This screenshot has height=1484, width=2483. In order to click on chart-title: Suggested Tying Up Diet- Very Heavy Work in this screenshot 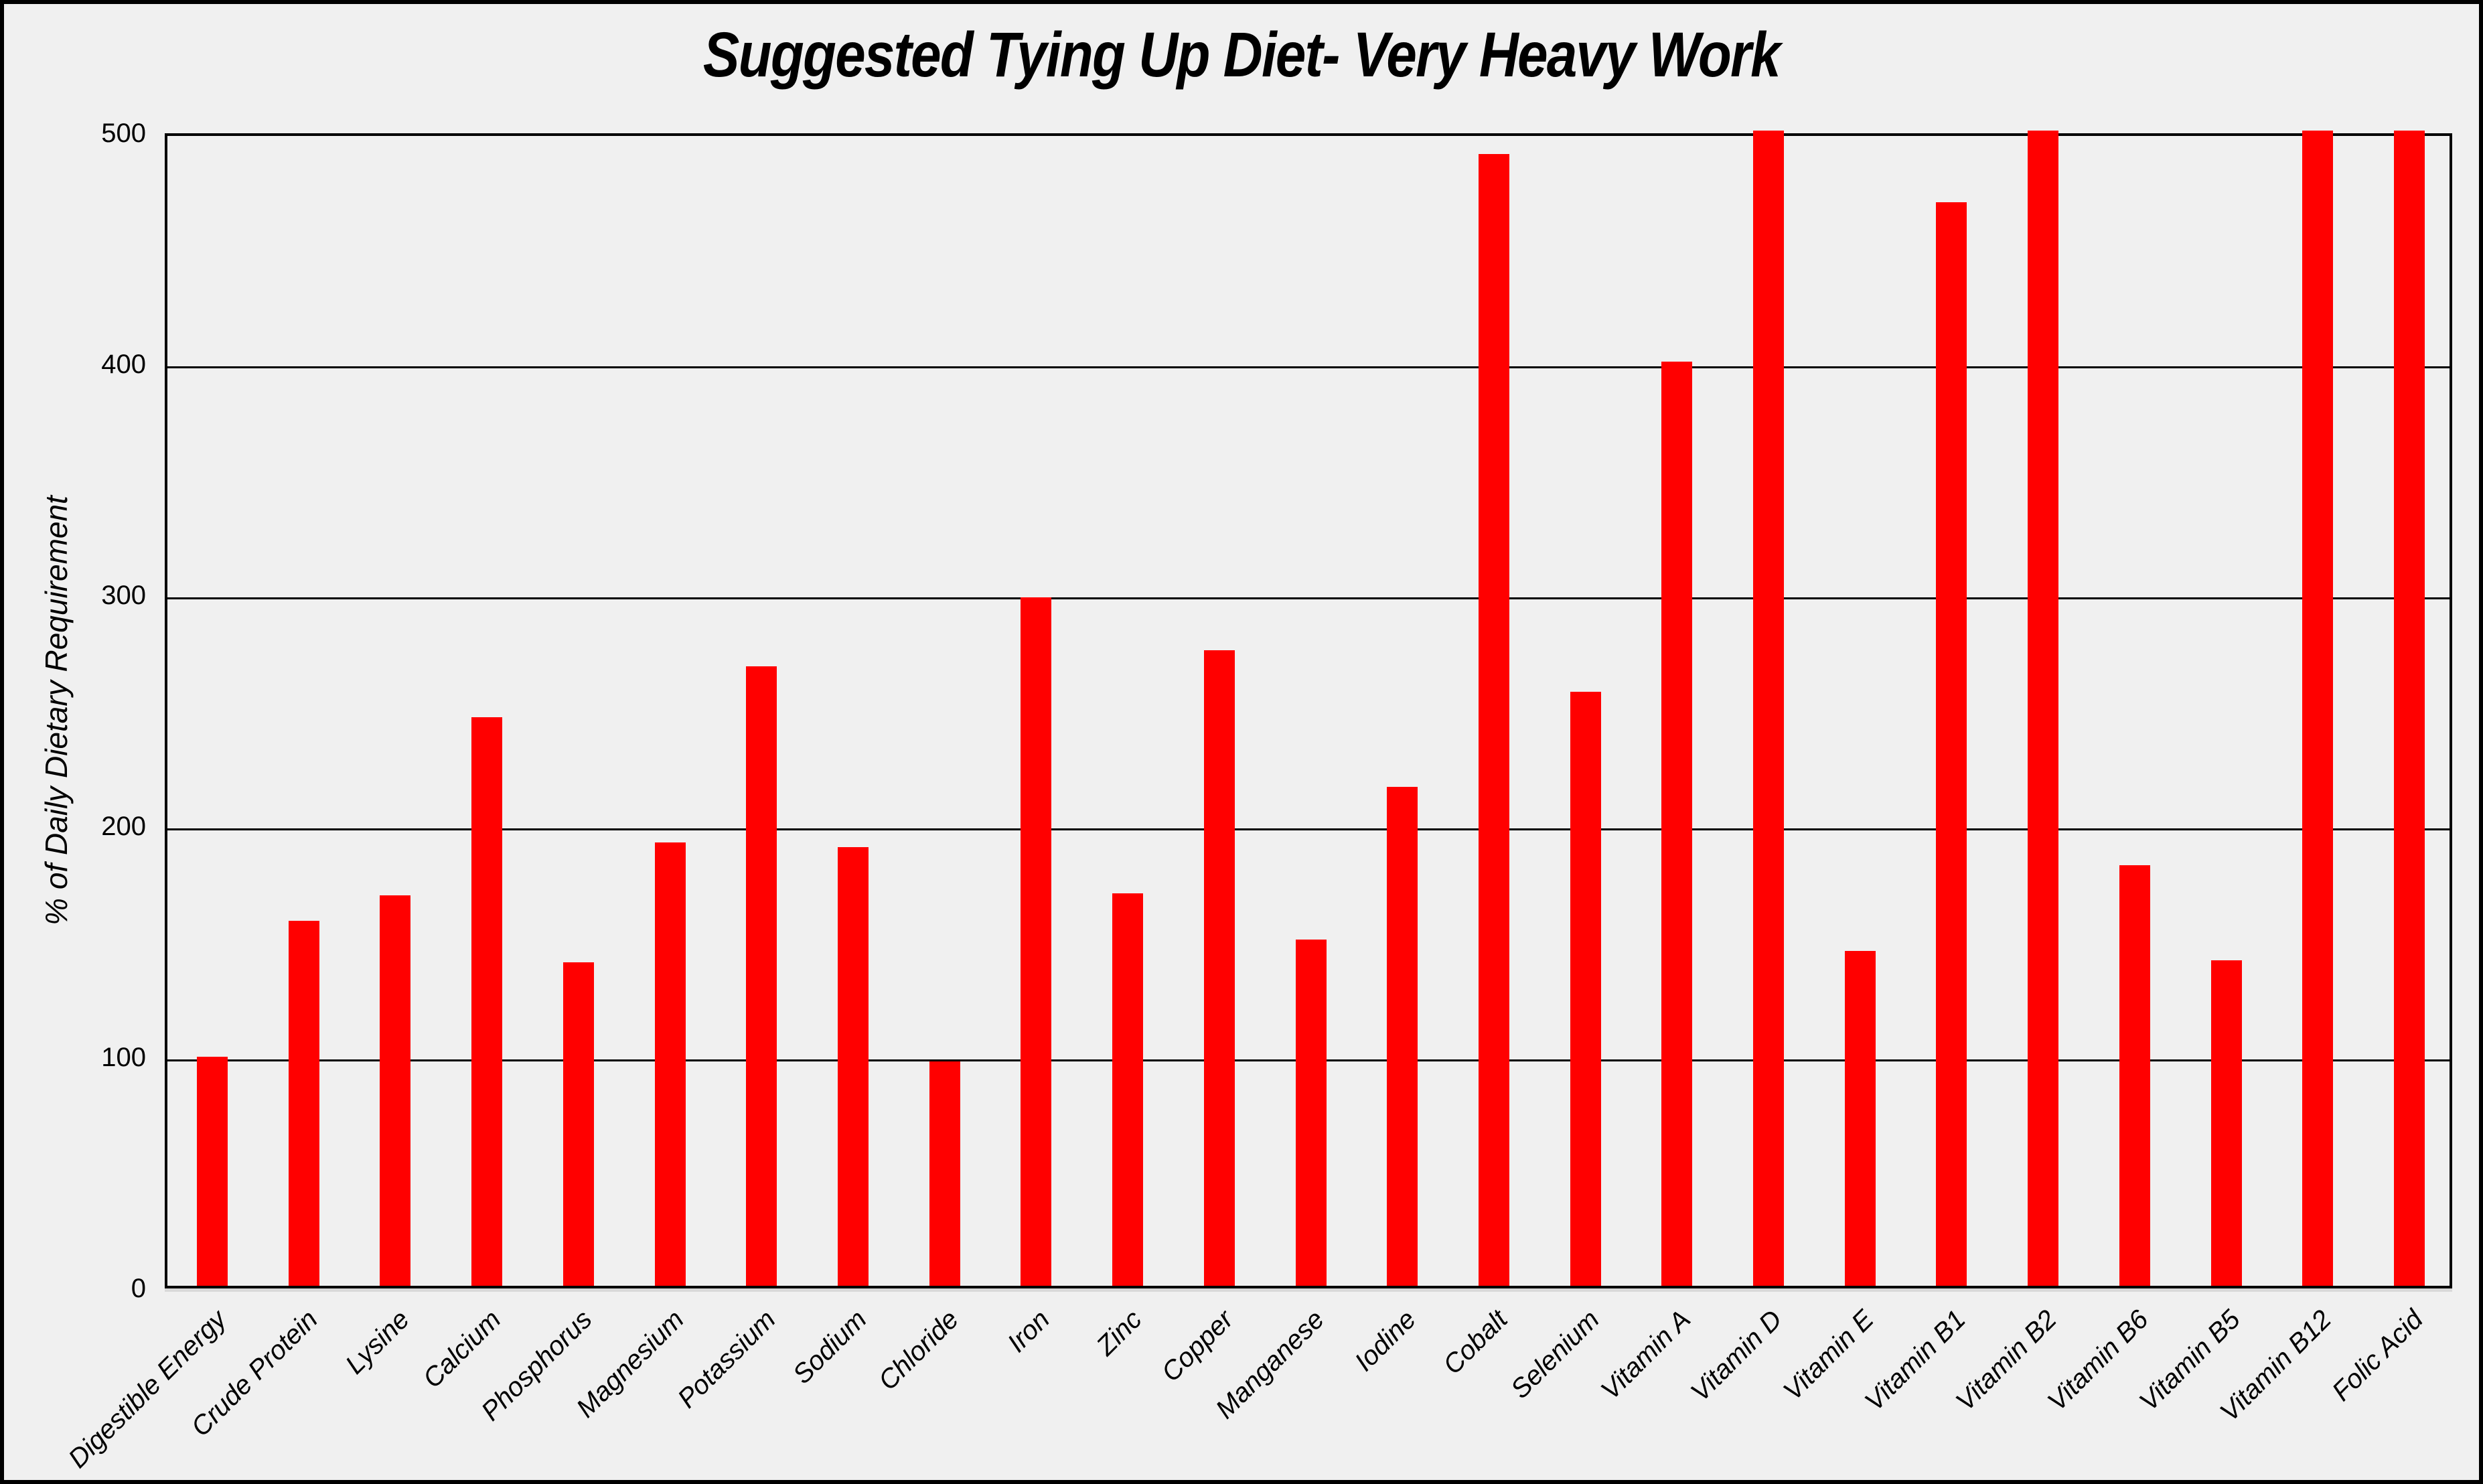, I will do `click(1241, 55)`.